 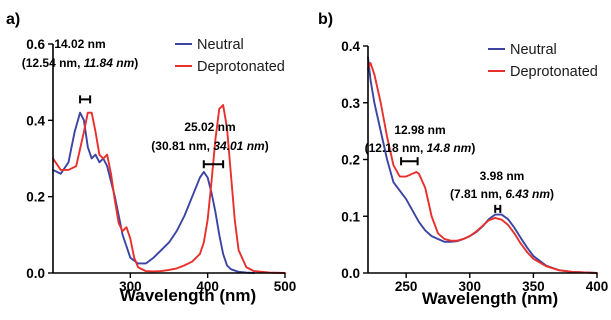 What do you see at coordinates (419, 130) in the screenshot?
I see `annotation-value: 12.98 nm` at bounding box center [419, 130].